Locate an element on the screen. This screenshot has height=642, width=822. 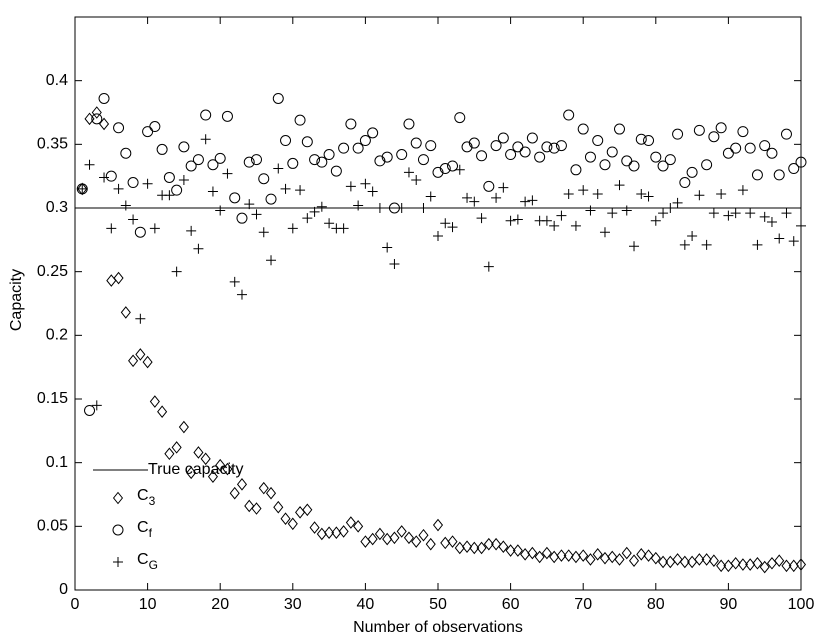
x-tick-label: 70 is located at coordinates (583, 604).